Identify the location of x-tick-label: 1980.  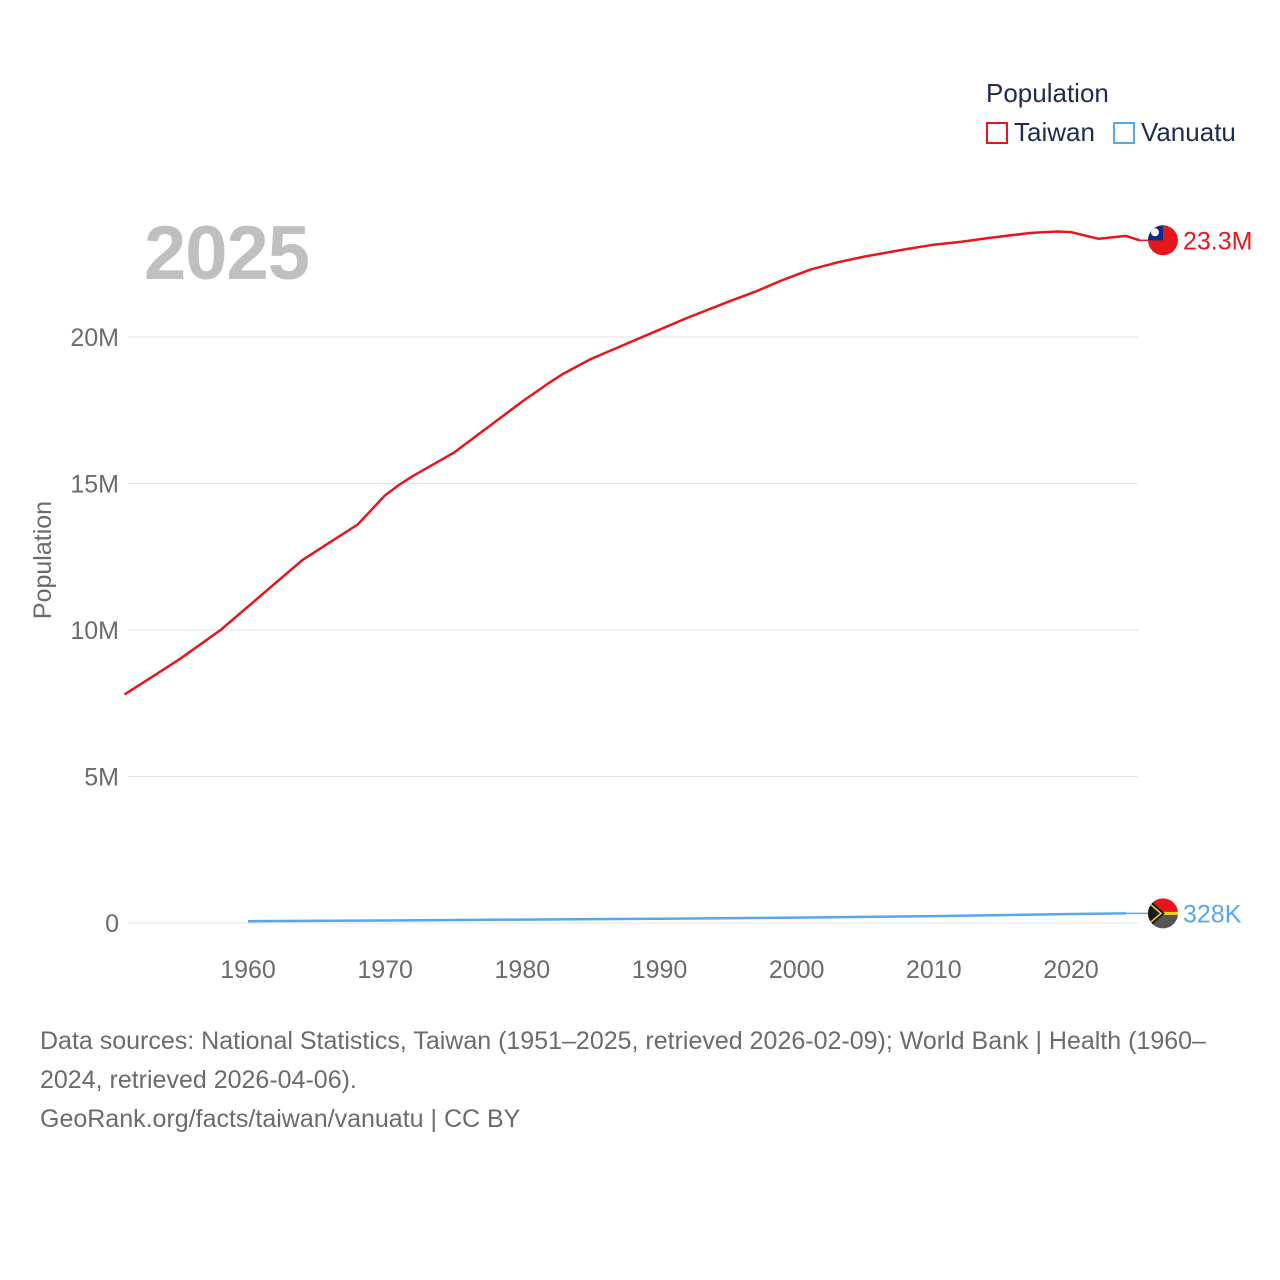
(523, 970).